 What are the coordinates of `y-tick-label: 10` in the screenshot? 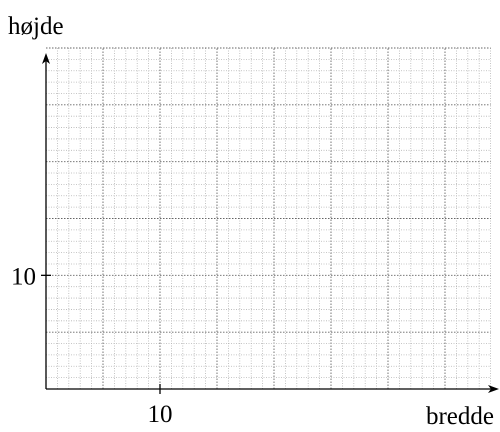 It's located at (23, 276).